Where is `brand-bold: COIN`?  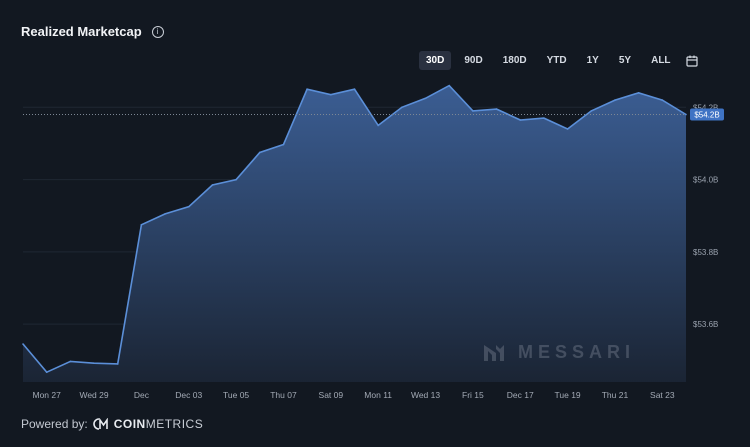
brand-bold: COIN is located at coordinates (129, 424).